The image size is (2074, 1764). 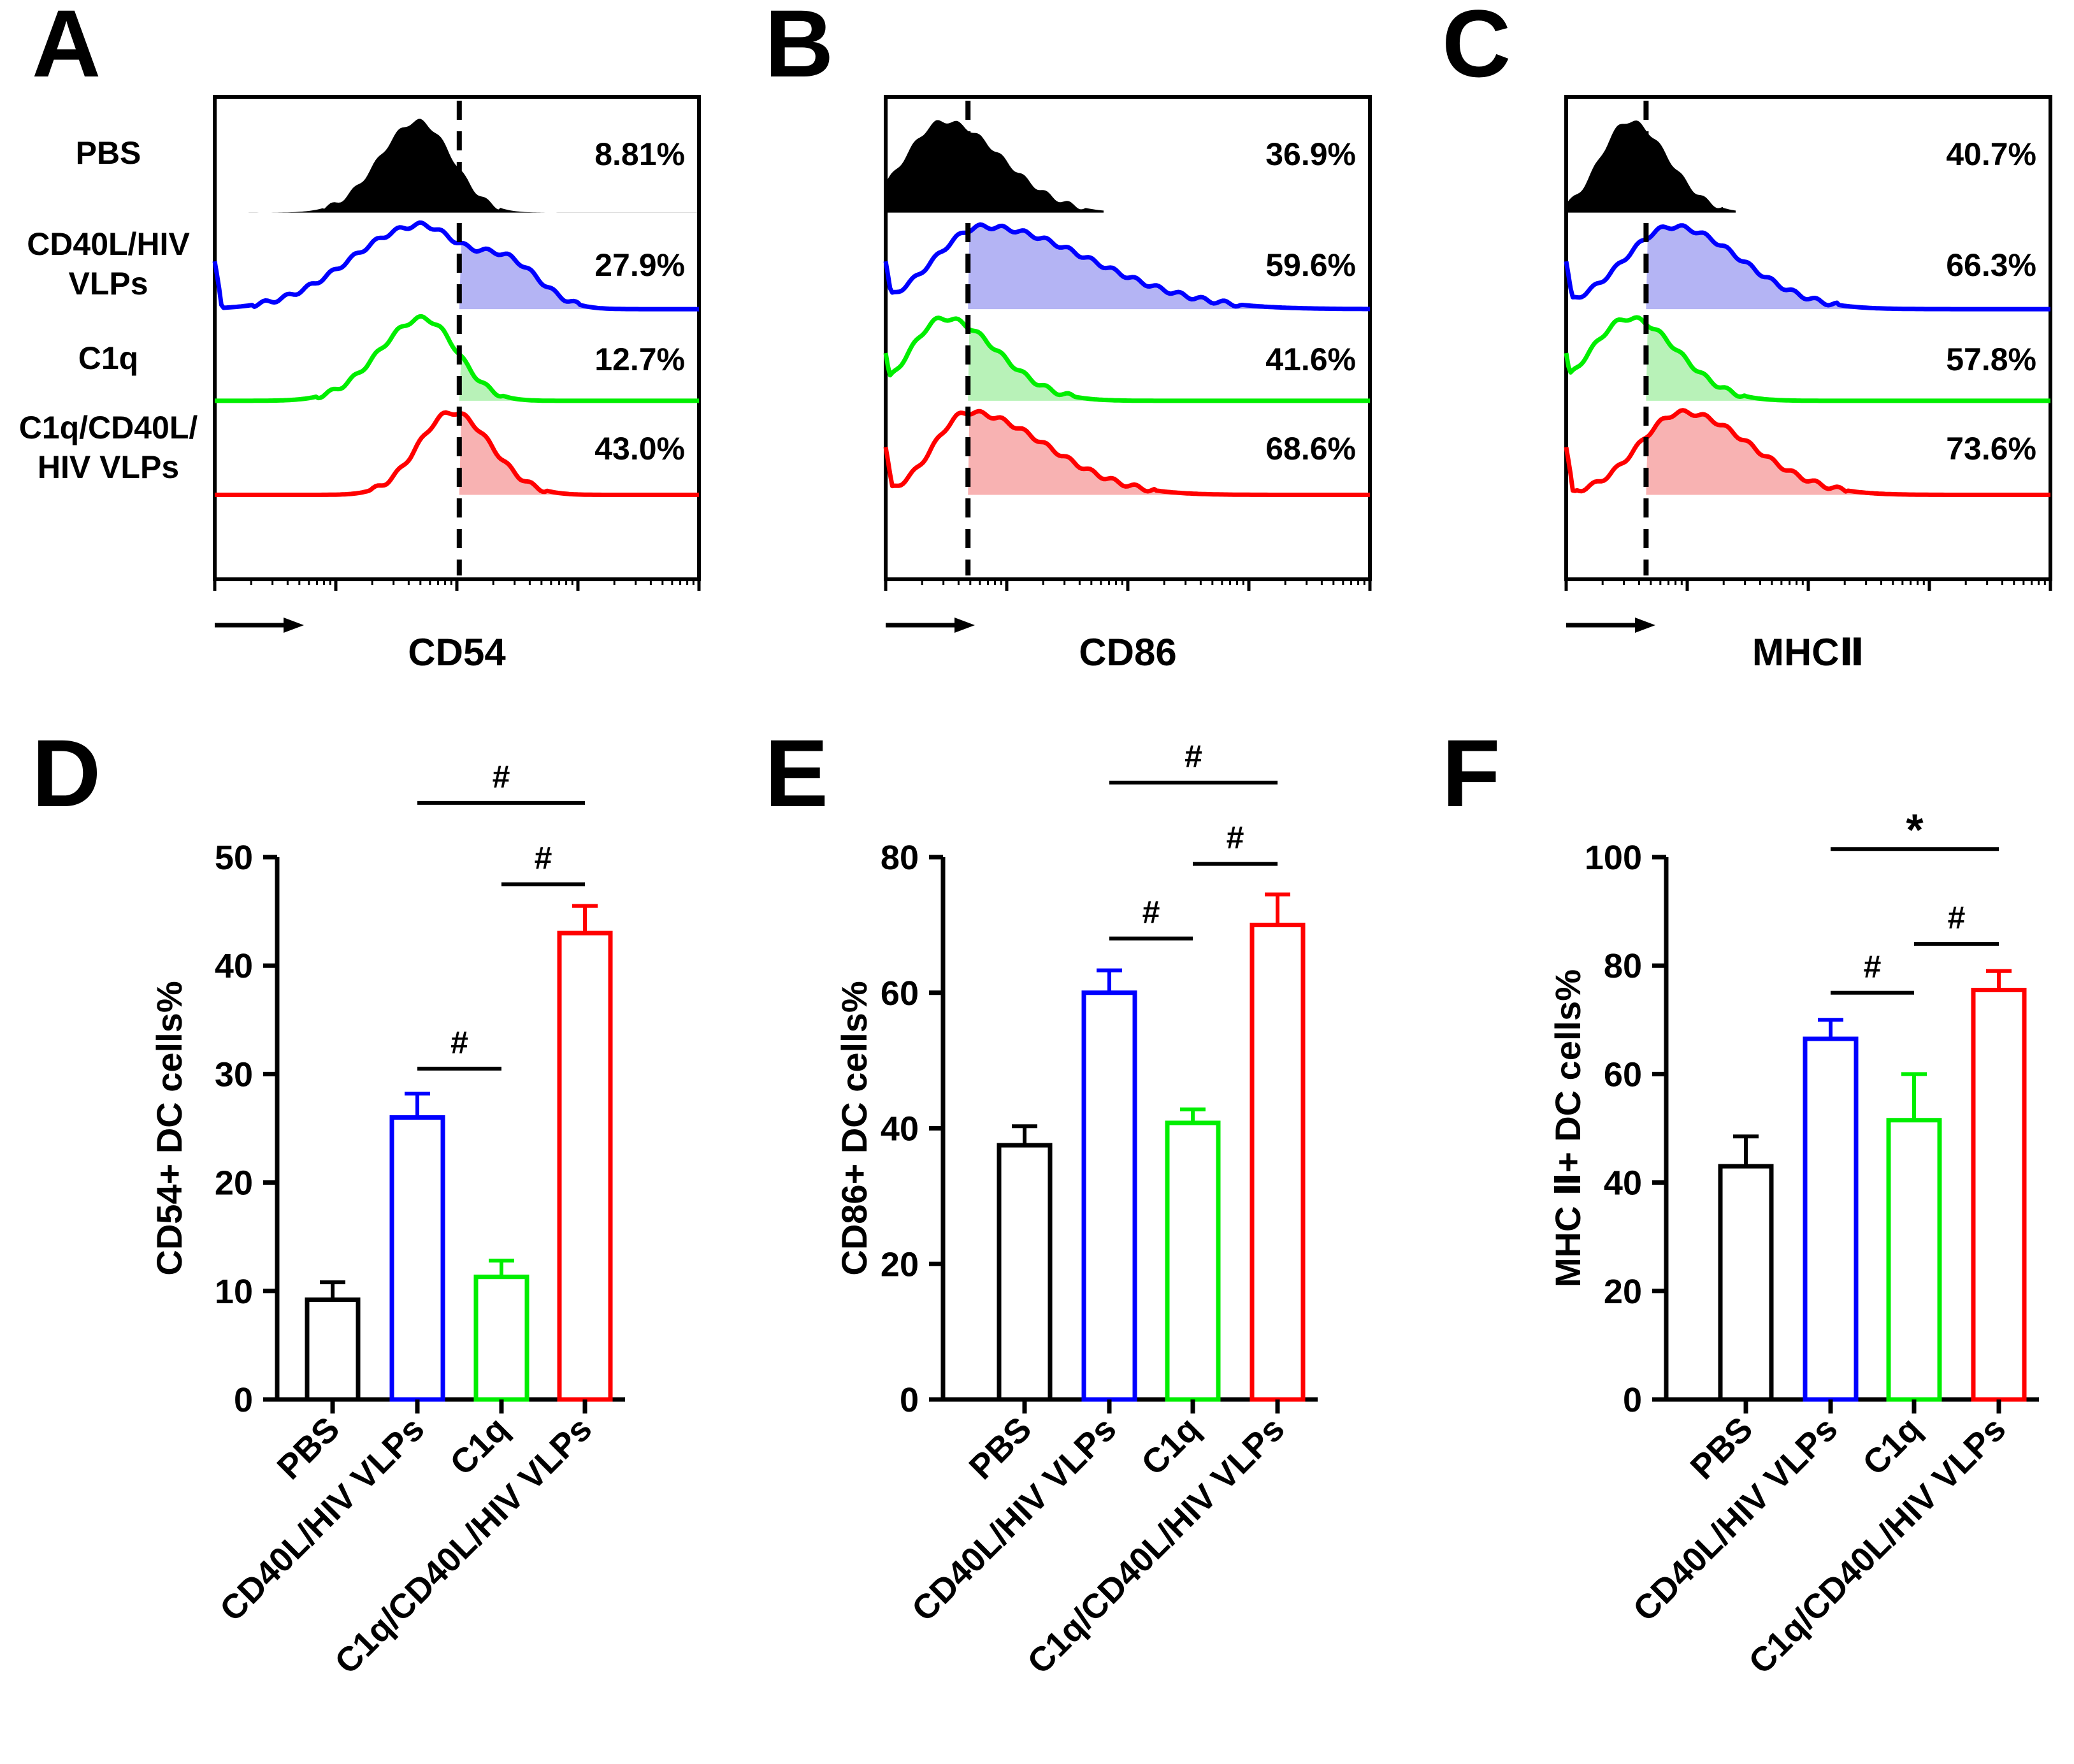 I want to click on x-axis-label: CD86, so click(x=1127, y=652).